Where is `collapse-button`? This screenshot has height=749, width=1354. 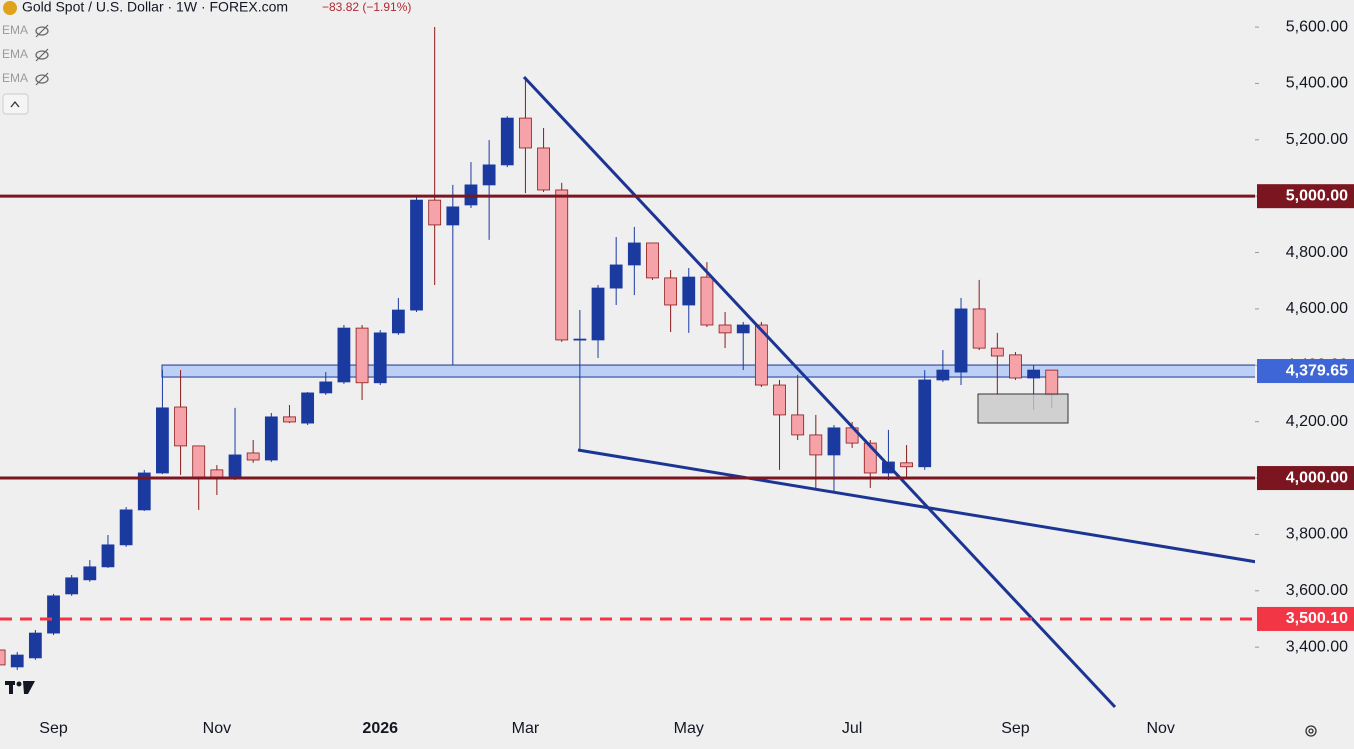 collapse-button is located at coordinates (15, 104).